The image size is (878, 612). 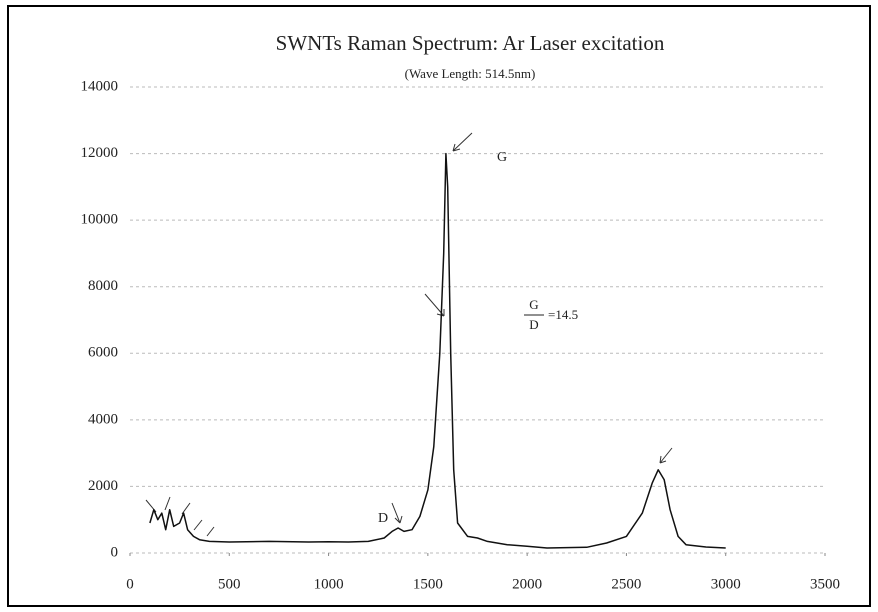 I want to click on peak-label: G, so click(x=502, y=157).